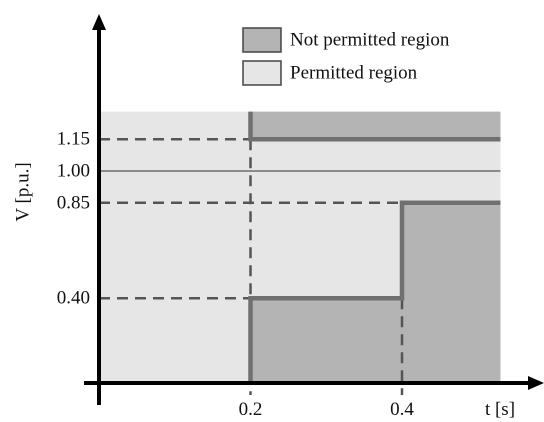  Describe the element at coordinates (73, 139) in the screenshot. I see `y-tick-label: 1.15` at that location.